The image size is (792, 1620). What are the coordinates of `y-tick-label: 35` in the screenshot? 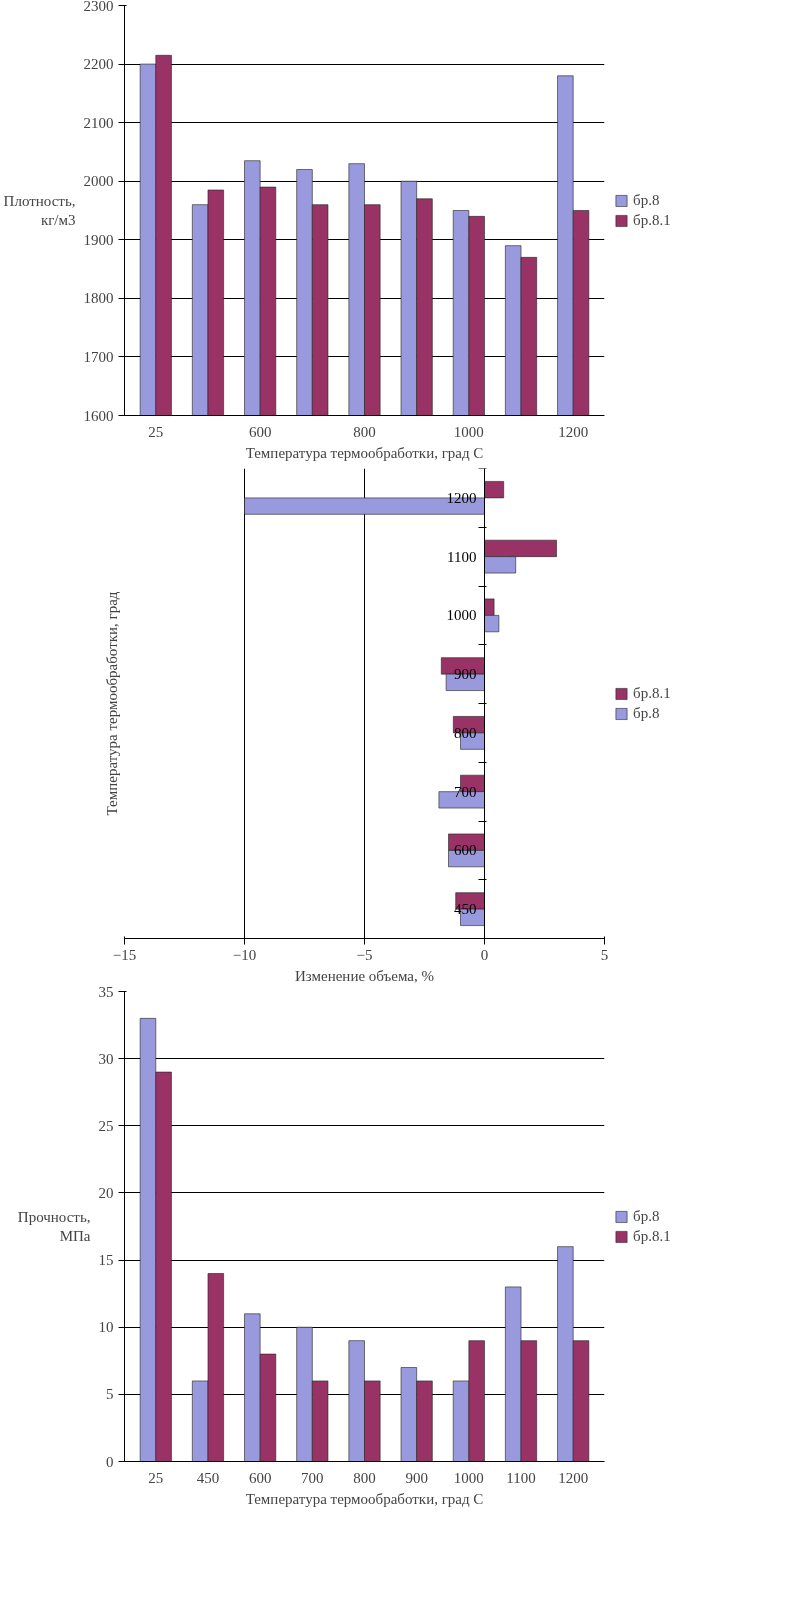 It's located at (106, 991).